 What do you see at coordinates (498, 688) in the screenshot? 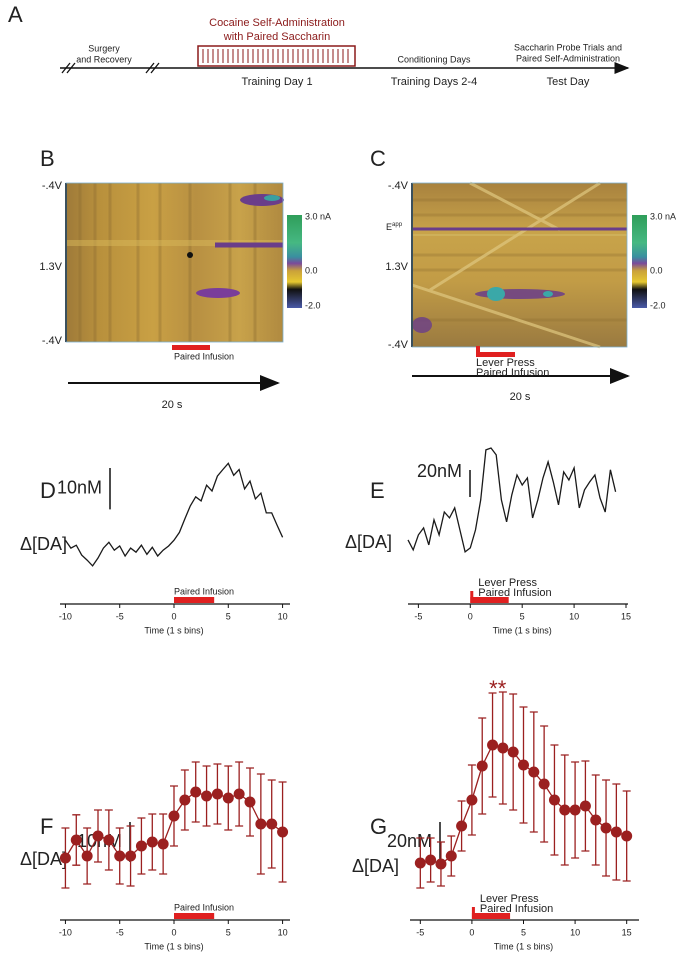
I see `significance: **` at bounding box center [498, 688].